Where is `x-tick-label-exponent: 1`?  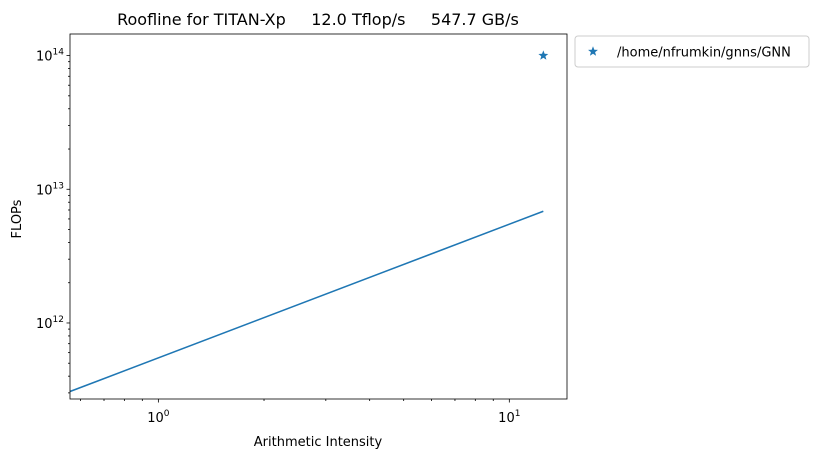
x-tick-label-exponent: 1 is located at coordinates (518, 414).